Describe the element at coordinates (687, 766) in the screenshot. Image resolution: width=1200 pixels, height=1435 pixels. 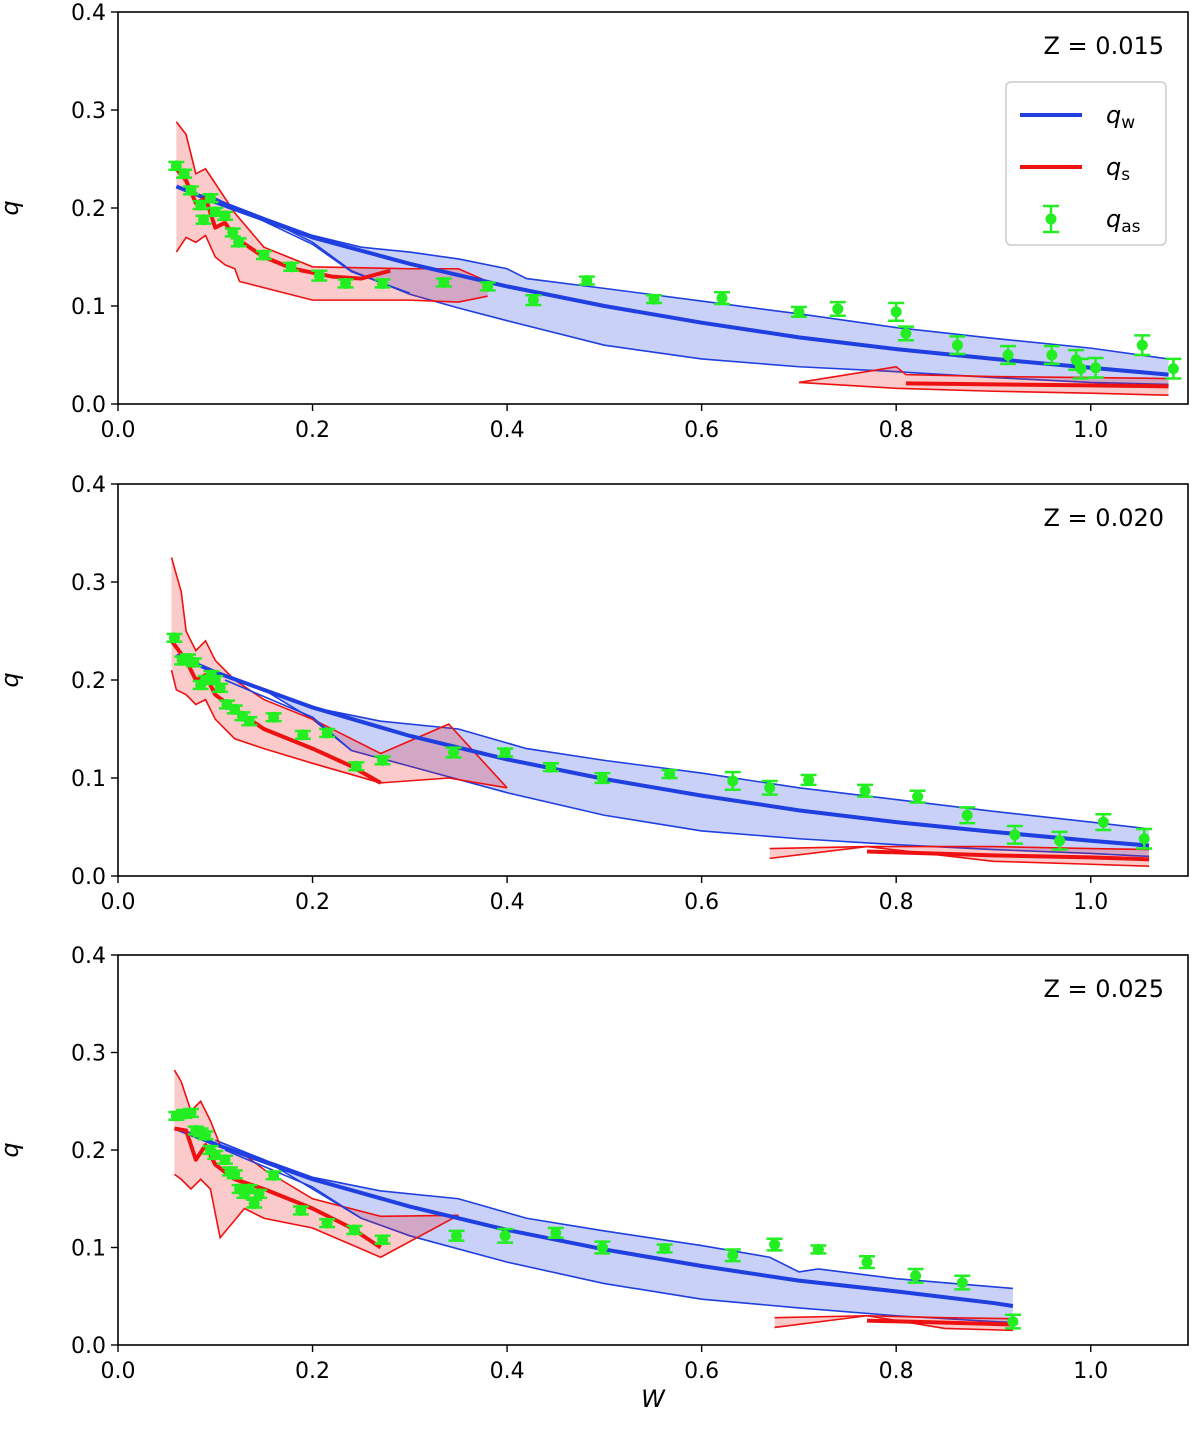
I see `panel-2-series-0-band-fill` at that location.